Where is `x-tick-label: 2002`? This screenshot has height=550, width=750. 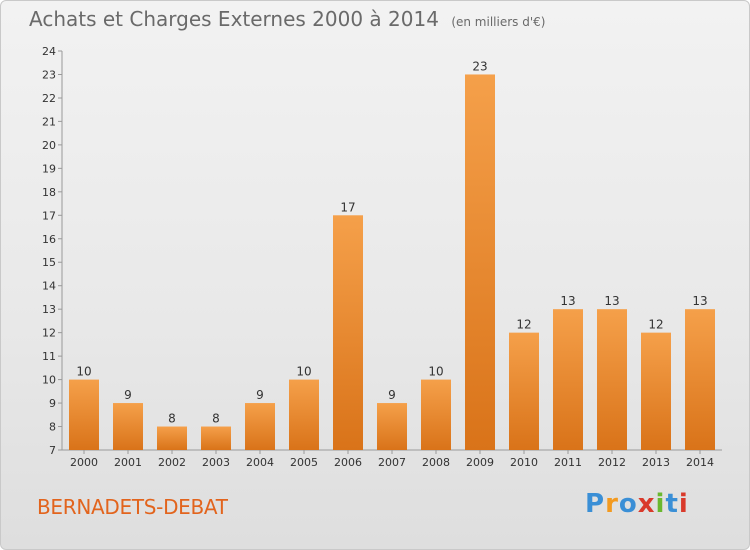
x-tick-label: 2002 is located at coordinates (172, 462).